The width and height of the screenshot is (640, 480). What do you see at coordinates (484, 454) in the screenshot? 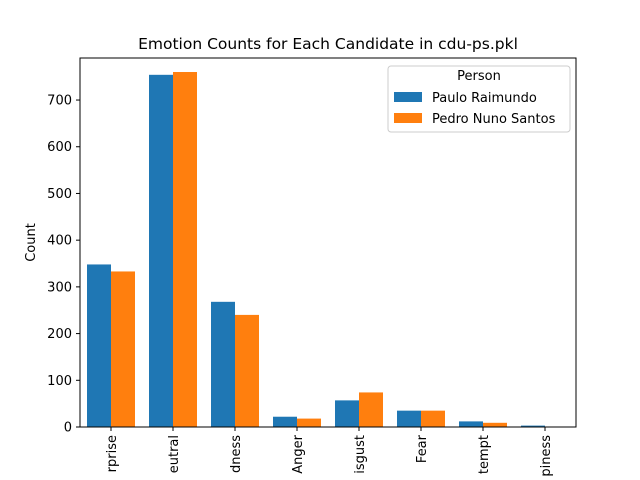
I see `x-tick-label: tempt` at bounding box center [484, 454].